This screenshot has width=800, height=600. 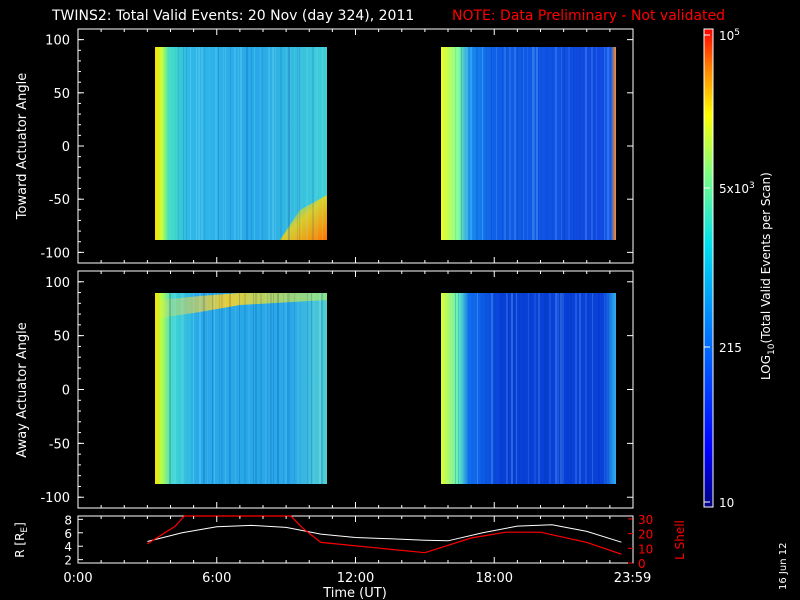 What do you see at coordinates (21, 540) in the screenshot?
I see `orbit-left-label: R [RE]` at bounding box center [21, 540].